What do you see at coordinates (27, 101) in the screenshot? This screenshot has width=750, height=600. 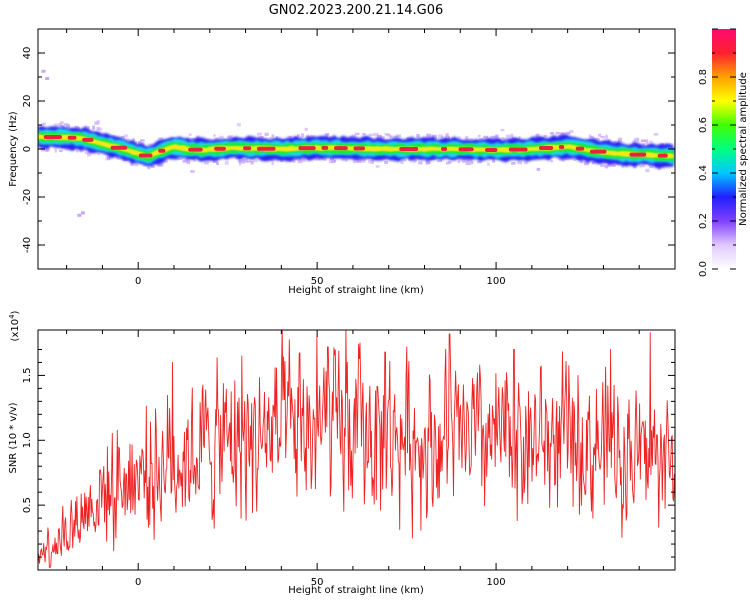 I see `y-tick-label: 20` at bounding box center [27, 101].